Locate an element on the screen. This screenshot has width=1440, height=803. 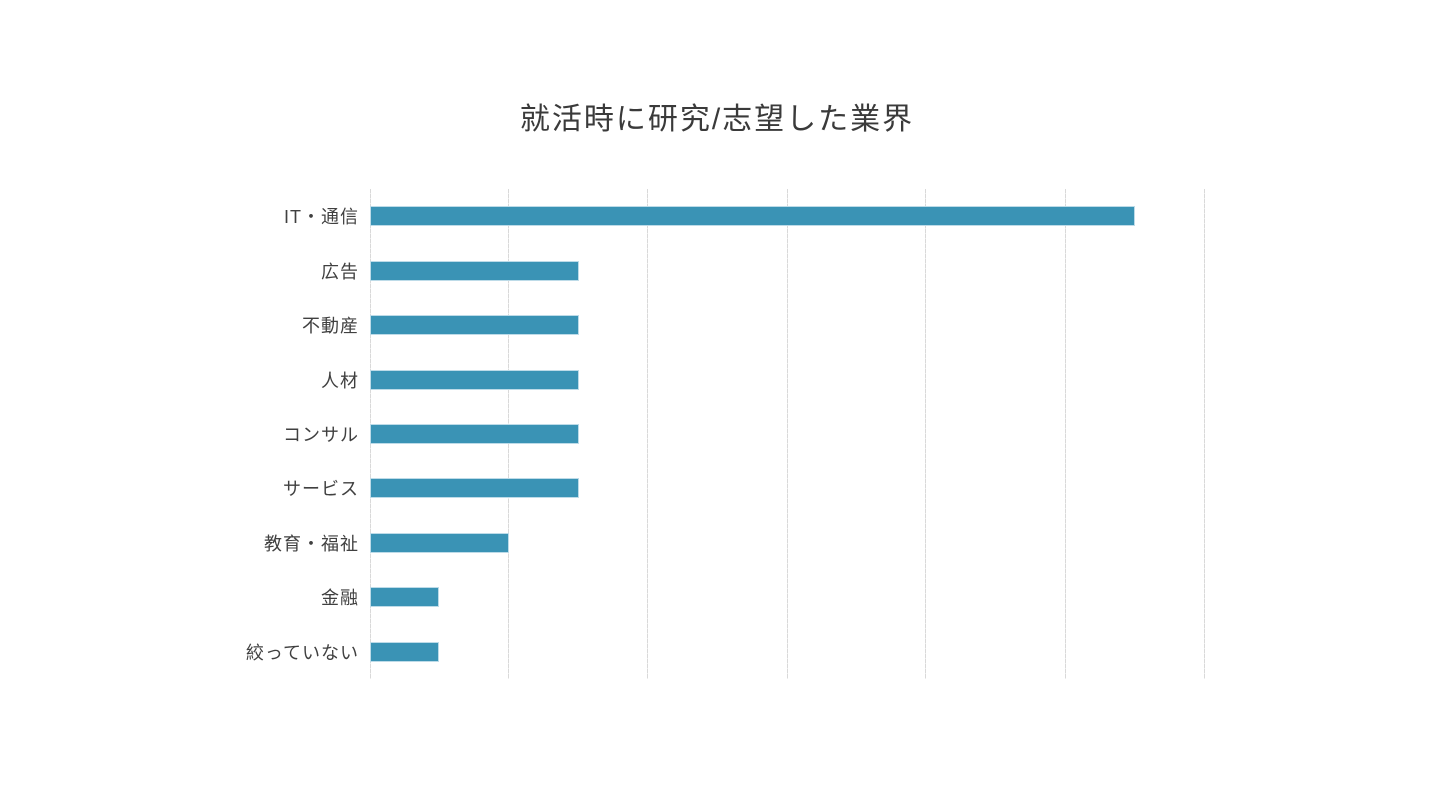
bar-row: 広告 is located at coordinates (762, 270).